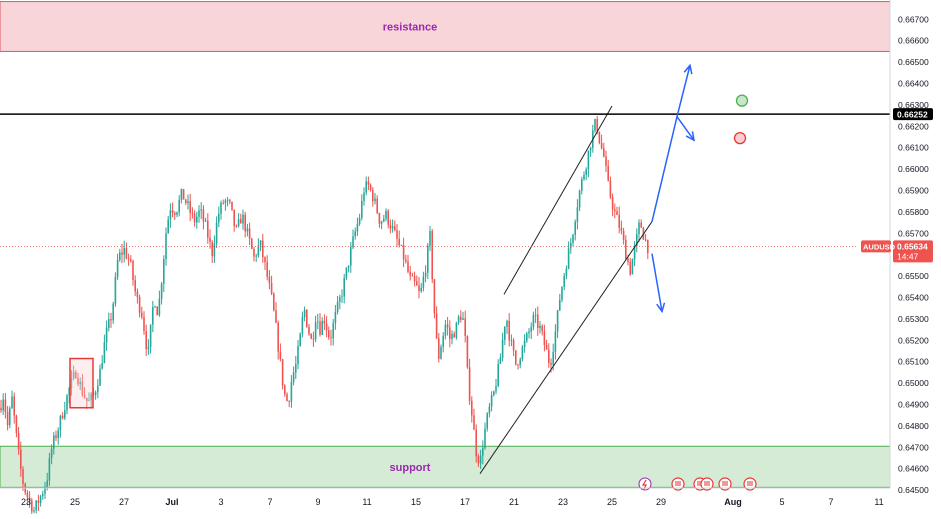 The width and height of the screenshot is (941, 519). I want to click on marked-level-badge, so click(913, 114).